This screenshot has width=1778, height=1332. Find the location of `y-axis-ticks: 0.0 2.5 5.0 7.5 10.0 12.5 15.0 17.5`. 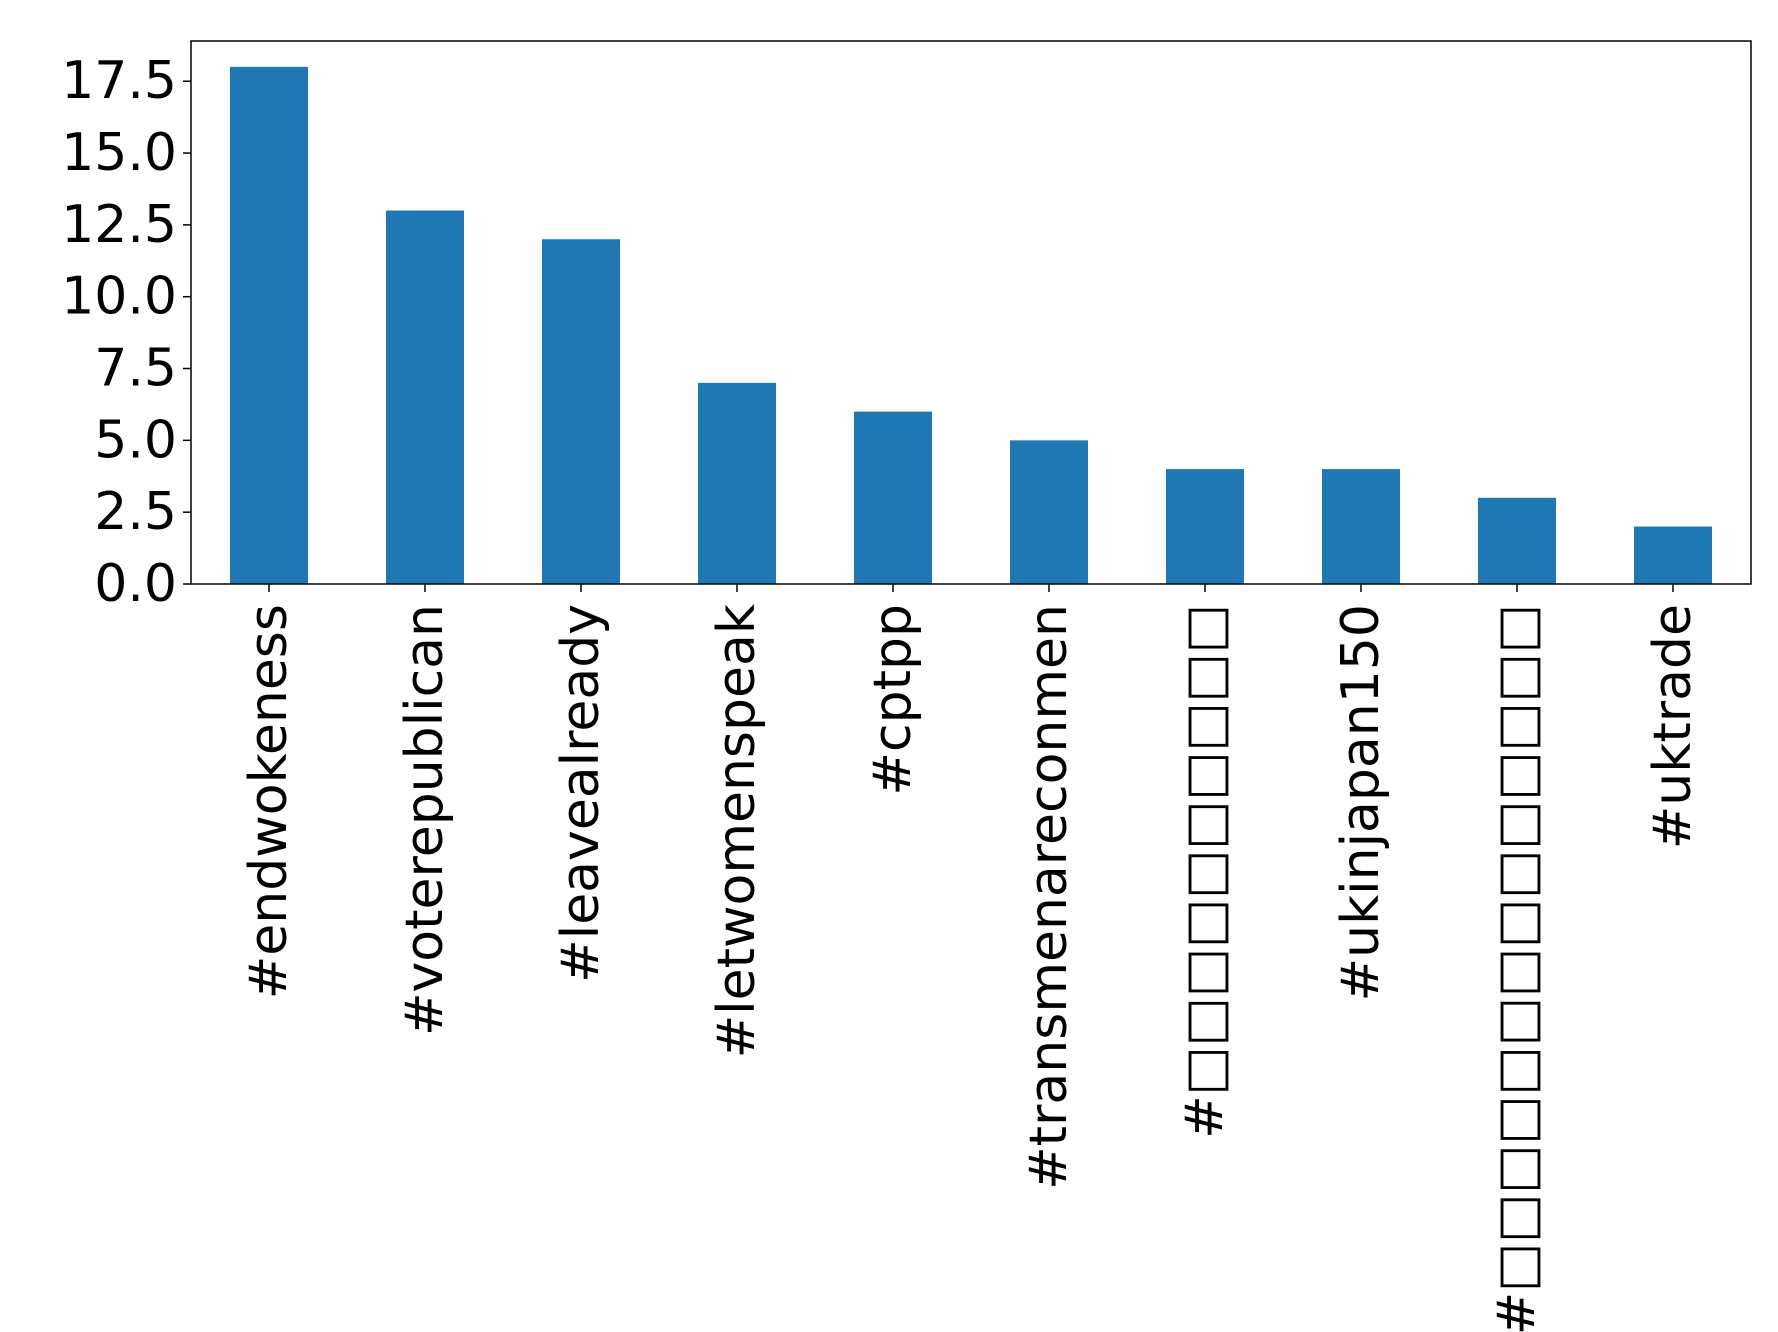

y-axis-ticks: 0.0 2.5 5.0 7.5 10.0 12.5 15.0 17.5 is located at coordinates (126, 332).